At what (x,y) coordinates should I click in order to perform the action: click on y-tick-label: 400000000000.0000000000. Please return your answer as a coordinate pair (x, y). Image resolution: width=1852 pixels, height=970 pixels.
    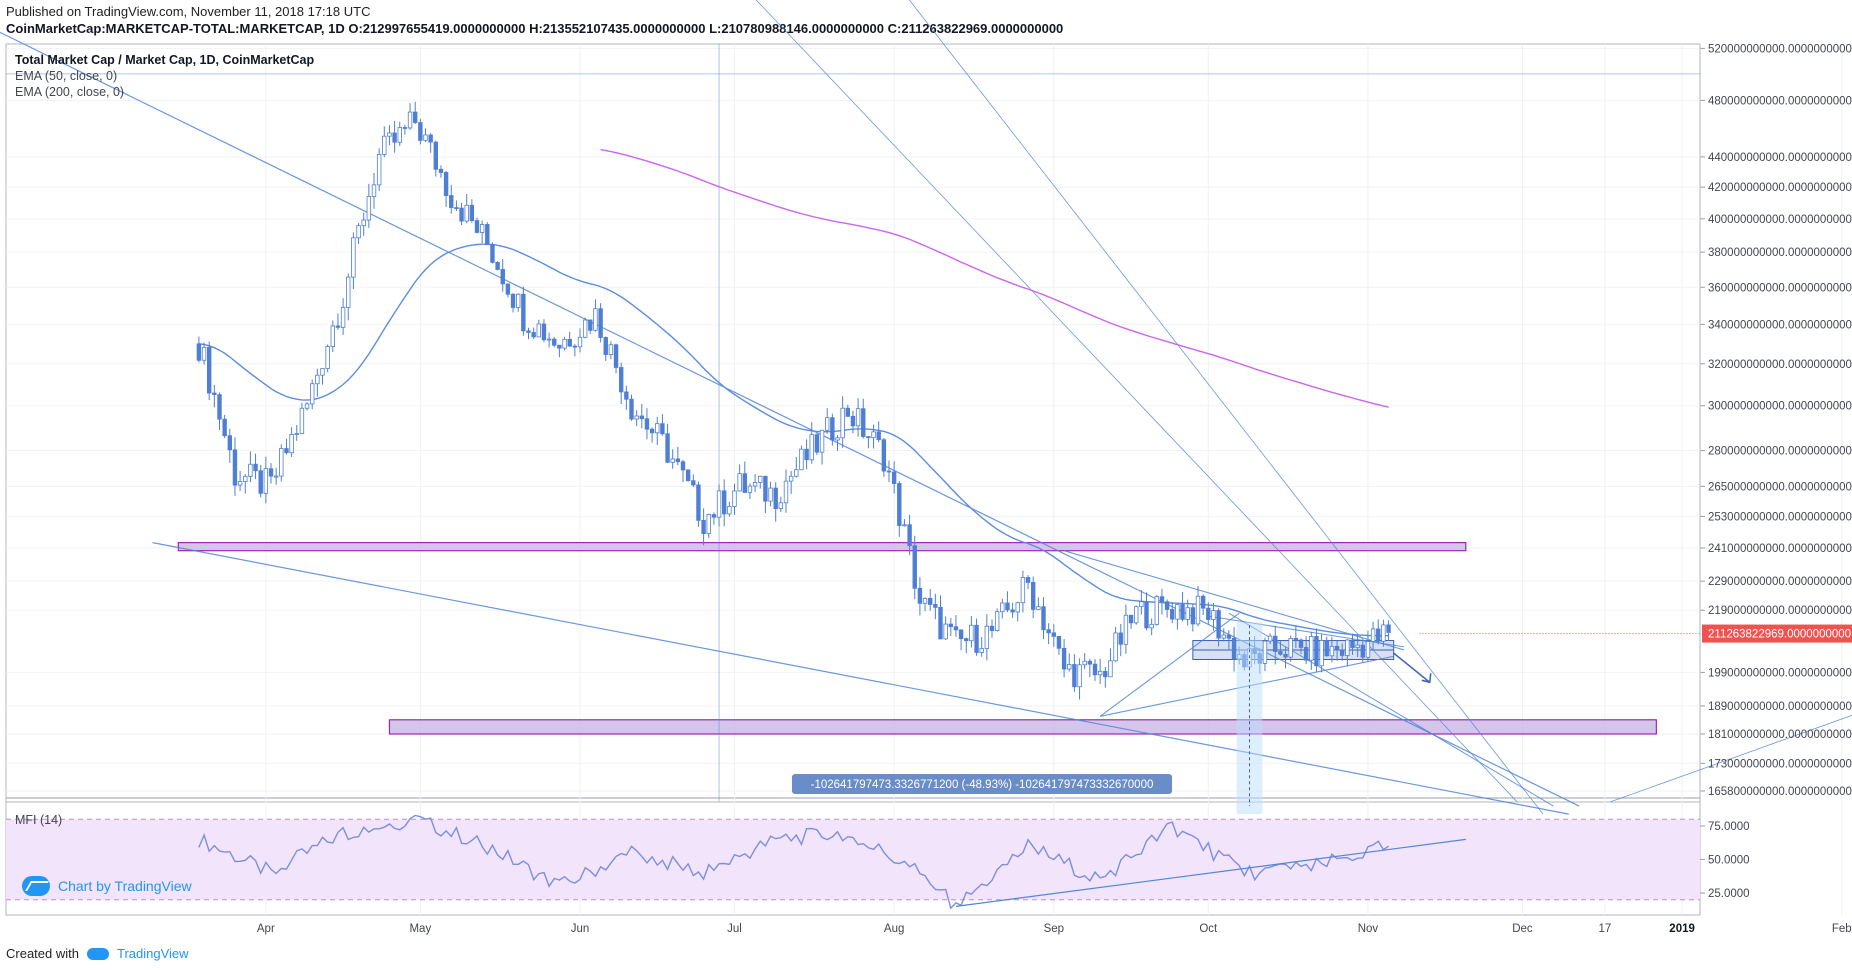
    Looking at the image, I should click on (1780, 220).